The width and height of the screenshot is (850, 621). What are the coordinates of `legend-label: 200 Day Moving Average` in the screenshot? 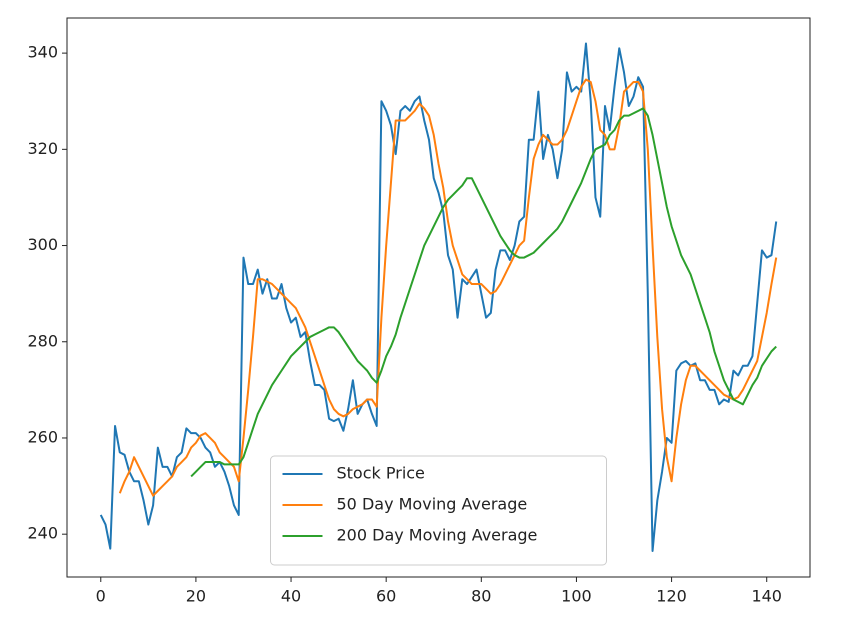 It's located at (437, 535).